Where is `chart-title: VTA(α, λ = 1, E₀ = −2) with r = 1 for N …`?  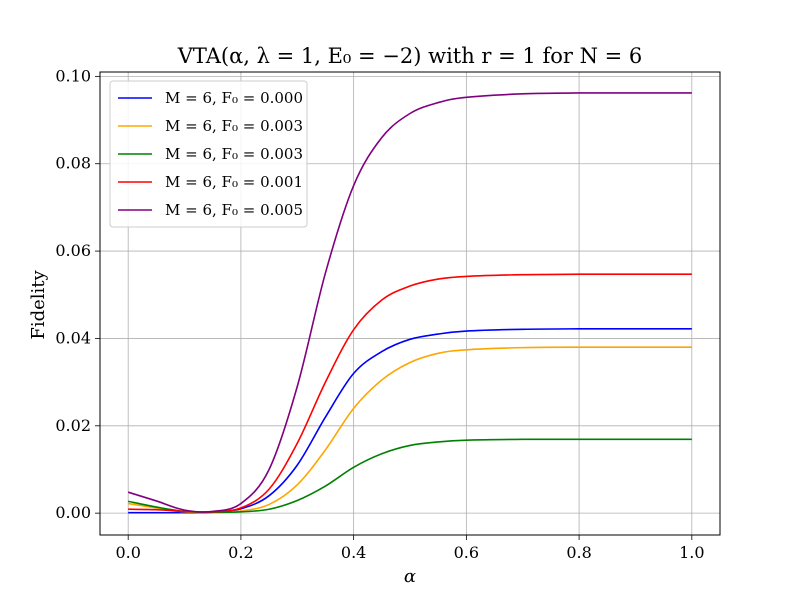 chart-title: VTA(α, λ = 1, E₀ = −2) with r = 1 for N … is located at coordinates (410, 56).